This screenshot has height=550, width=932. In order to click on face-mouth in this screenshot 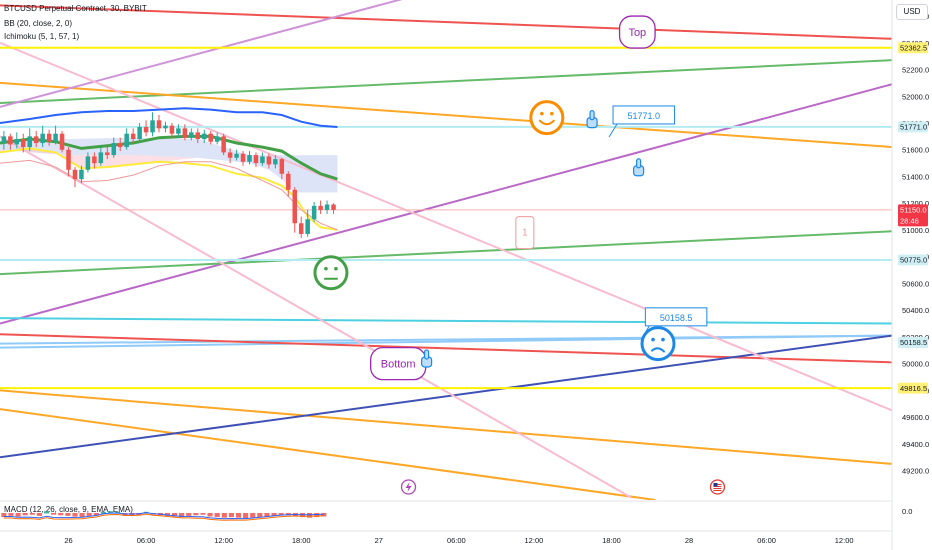, I will do `click(658, 350)`.